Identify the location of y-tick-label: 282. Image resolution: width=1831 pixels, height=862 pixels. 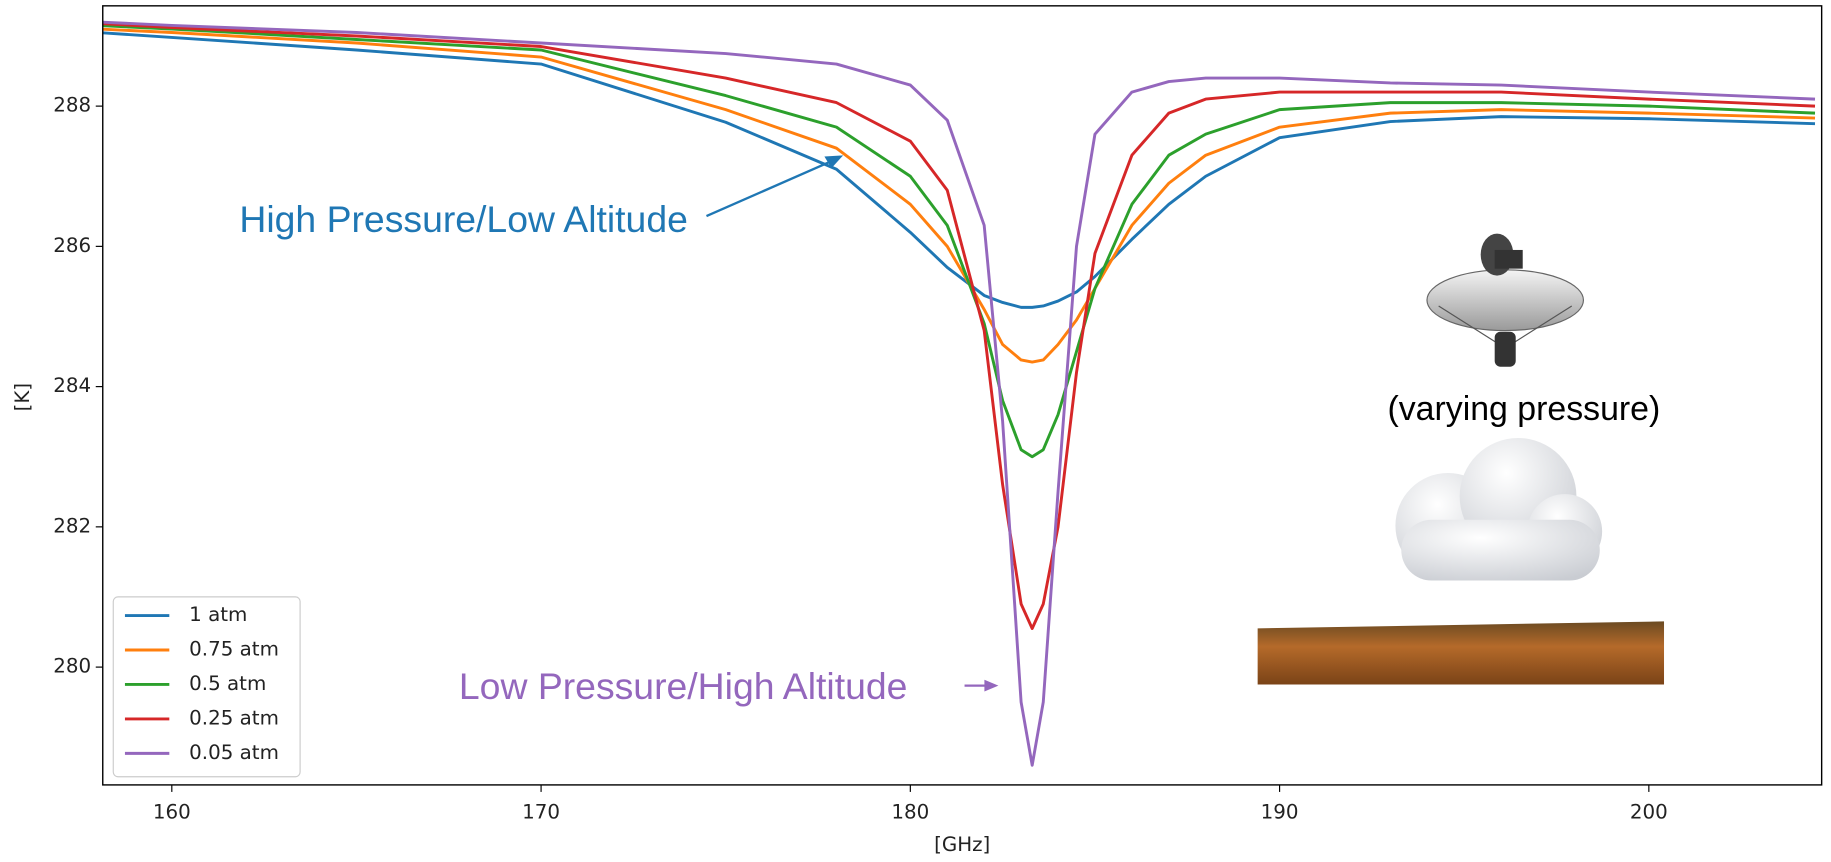
(72, 525).